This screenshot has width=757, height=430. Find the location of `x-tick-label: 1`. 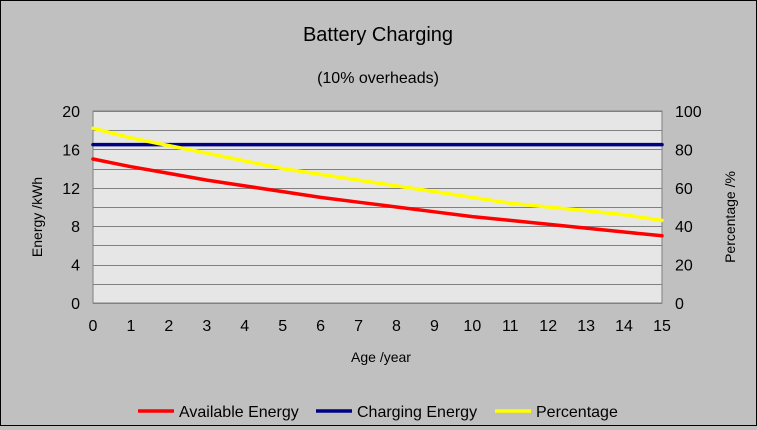

x-tick-label: 1 is located at coordinates (130, 326).